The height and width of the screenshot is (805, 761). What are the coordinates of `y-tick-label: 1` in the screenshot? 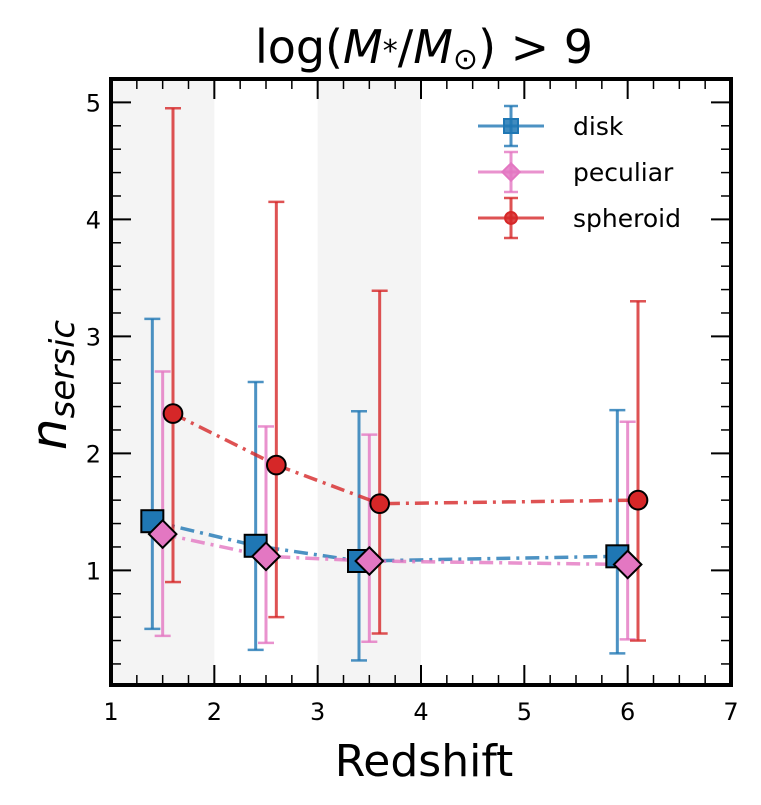 It's located at (93, 571).